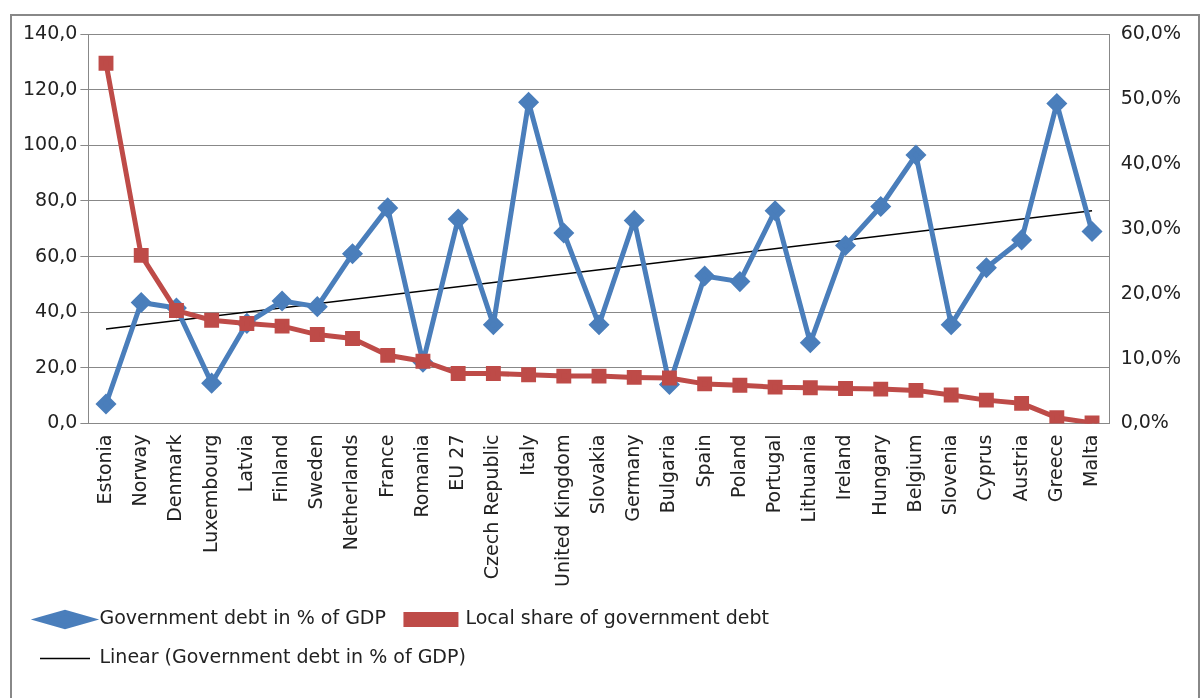 The height and width of the screenshot is (698, 1204). I want to click on legend-label: Government debt in % of GDP, so click(242, 617).